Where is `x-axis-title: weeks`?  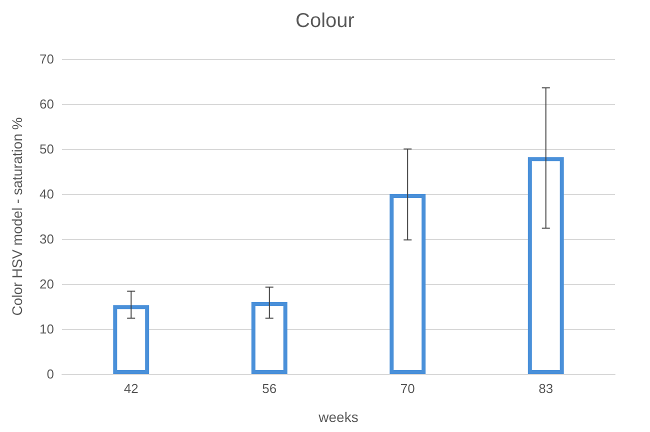 x-axis-title: weeks is located at coordinates (338, 417).